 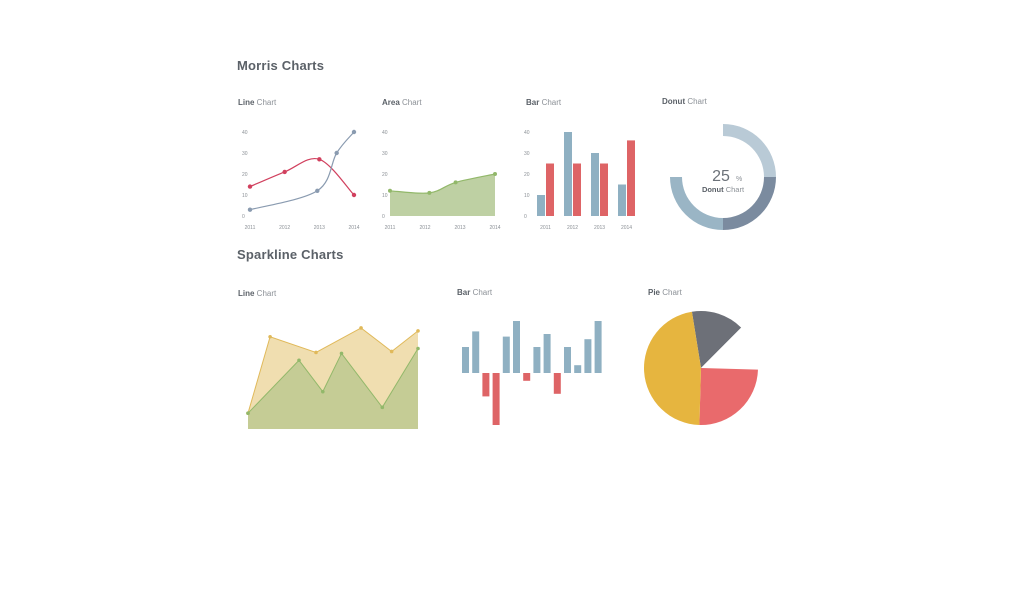 What do you see at coordinates (544, 102) in the screenshot?
I see `morris-bar-title: Bar Chart` at bounding box center [544, 102].